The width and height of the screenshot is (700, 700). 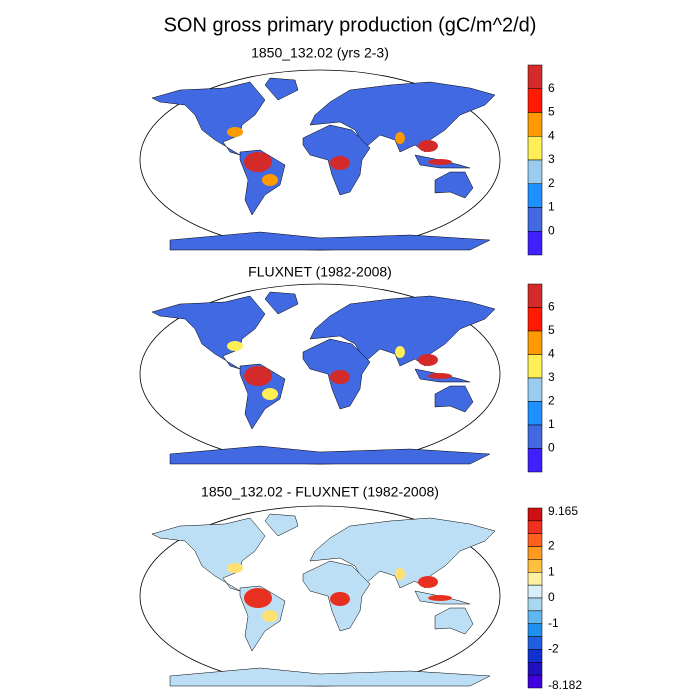 What do you see at coordinates (553, 623) in the screenshot?
I see `colorbar-label: -1` at bounding box center [553, 623].